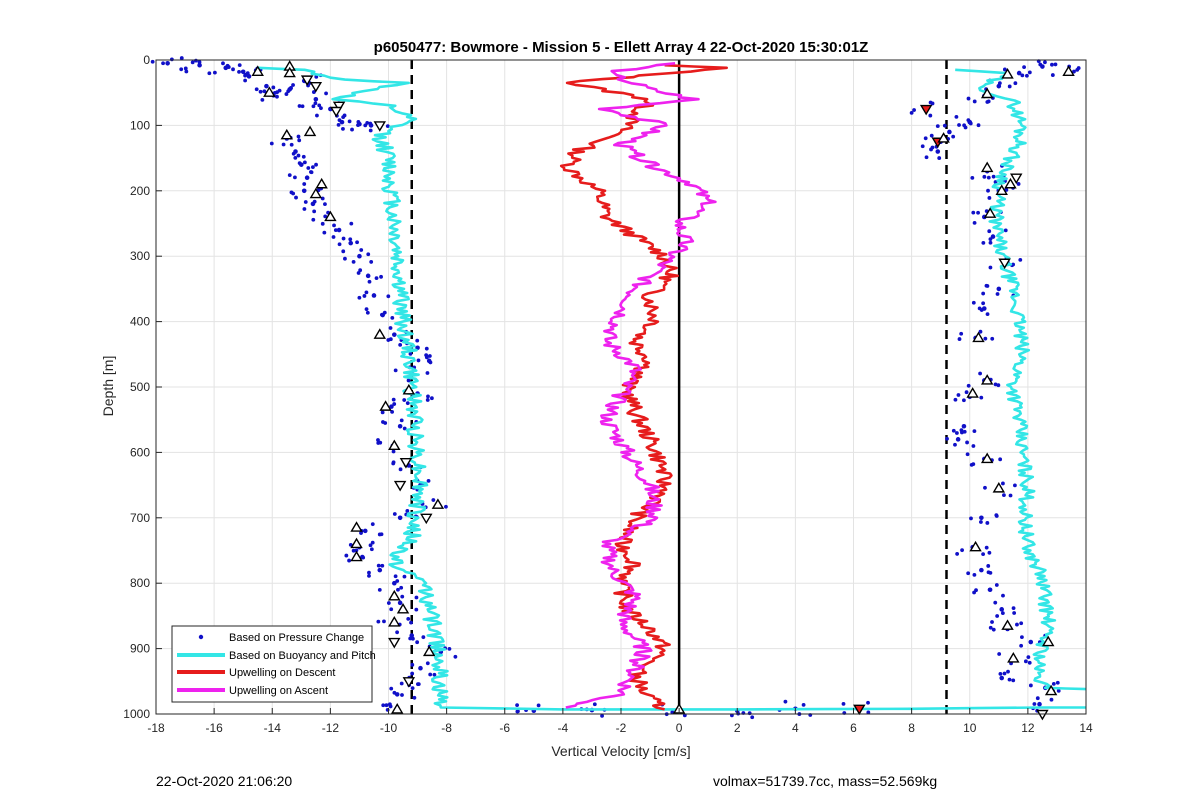  I want to click on x-tick-label: 2, so click(737, 728).